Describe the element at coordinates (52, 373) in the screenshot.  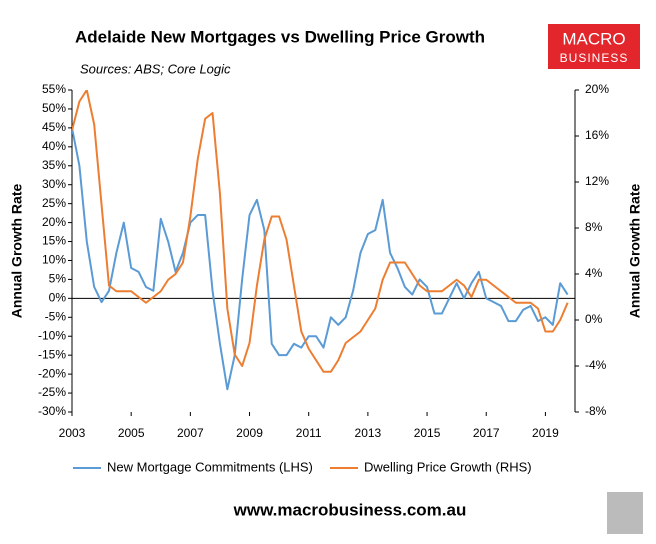
I see `y-tick-label: -20%` at that location.